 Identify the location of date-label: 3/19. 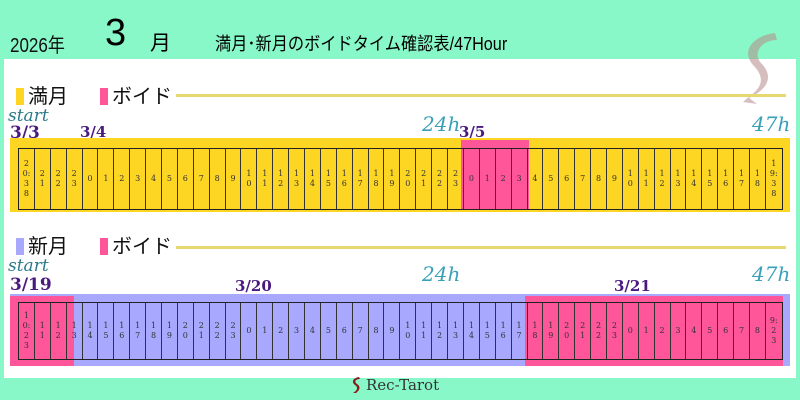
(31, 285).